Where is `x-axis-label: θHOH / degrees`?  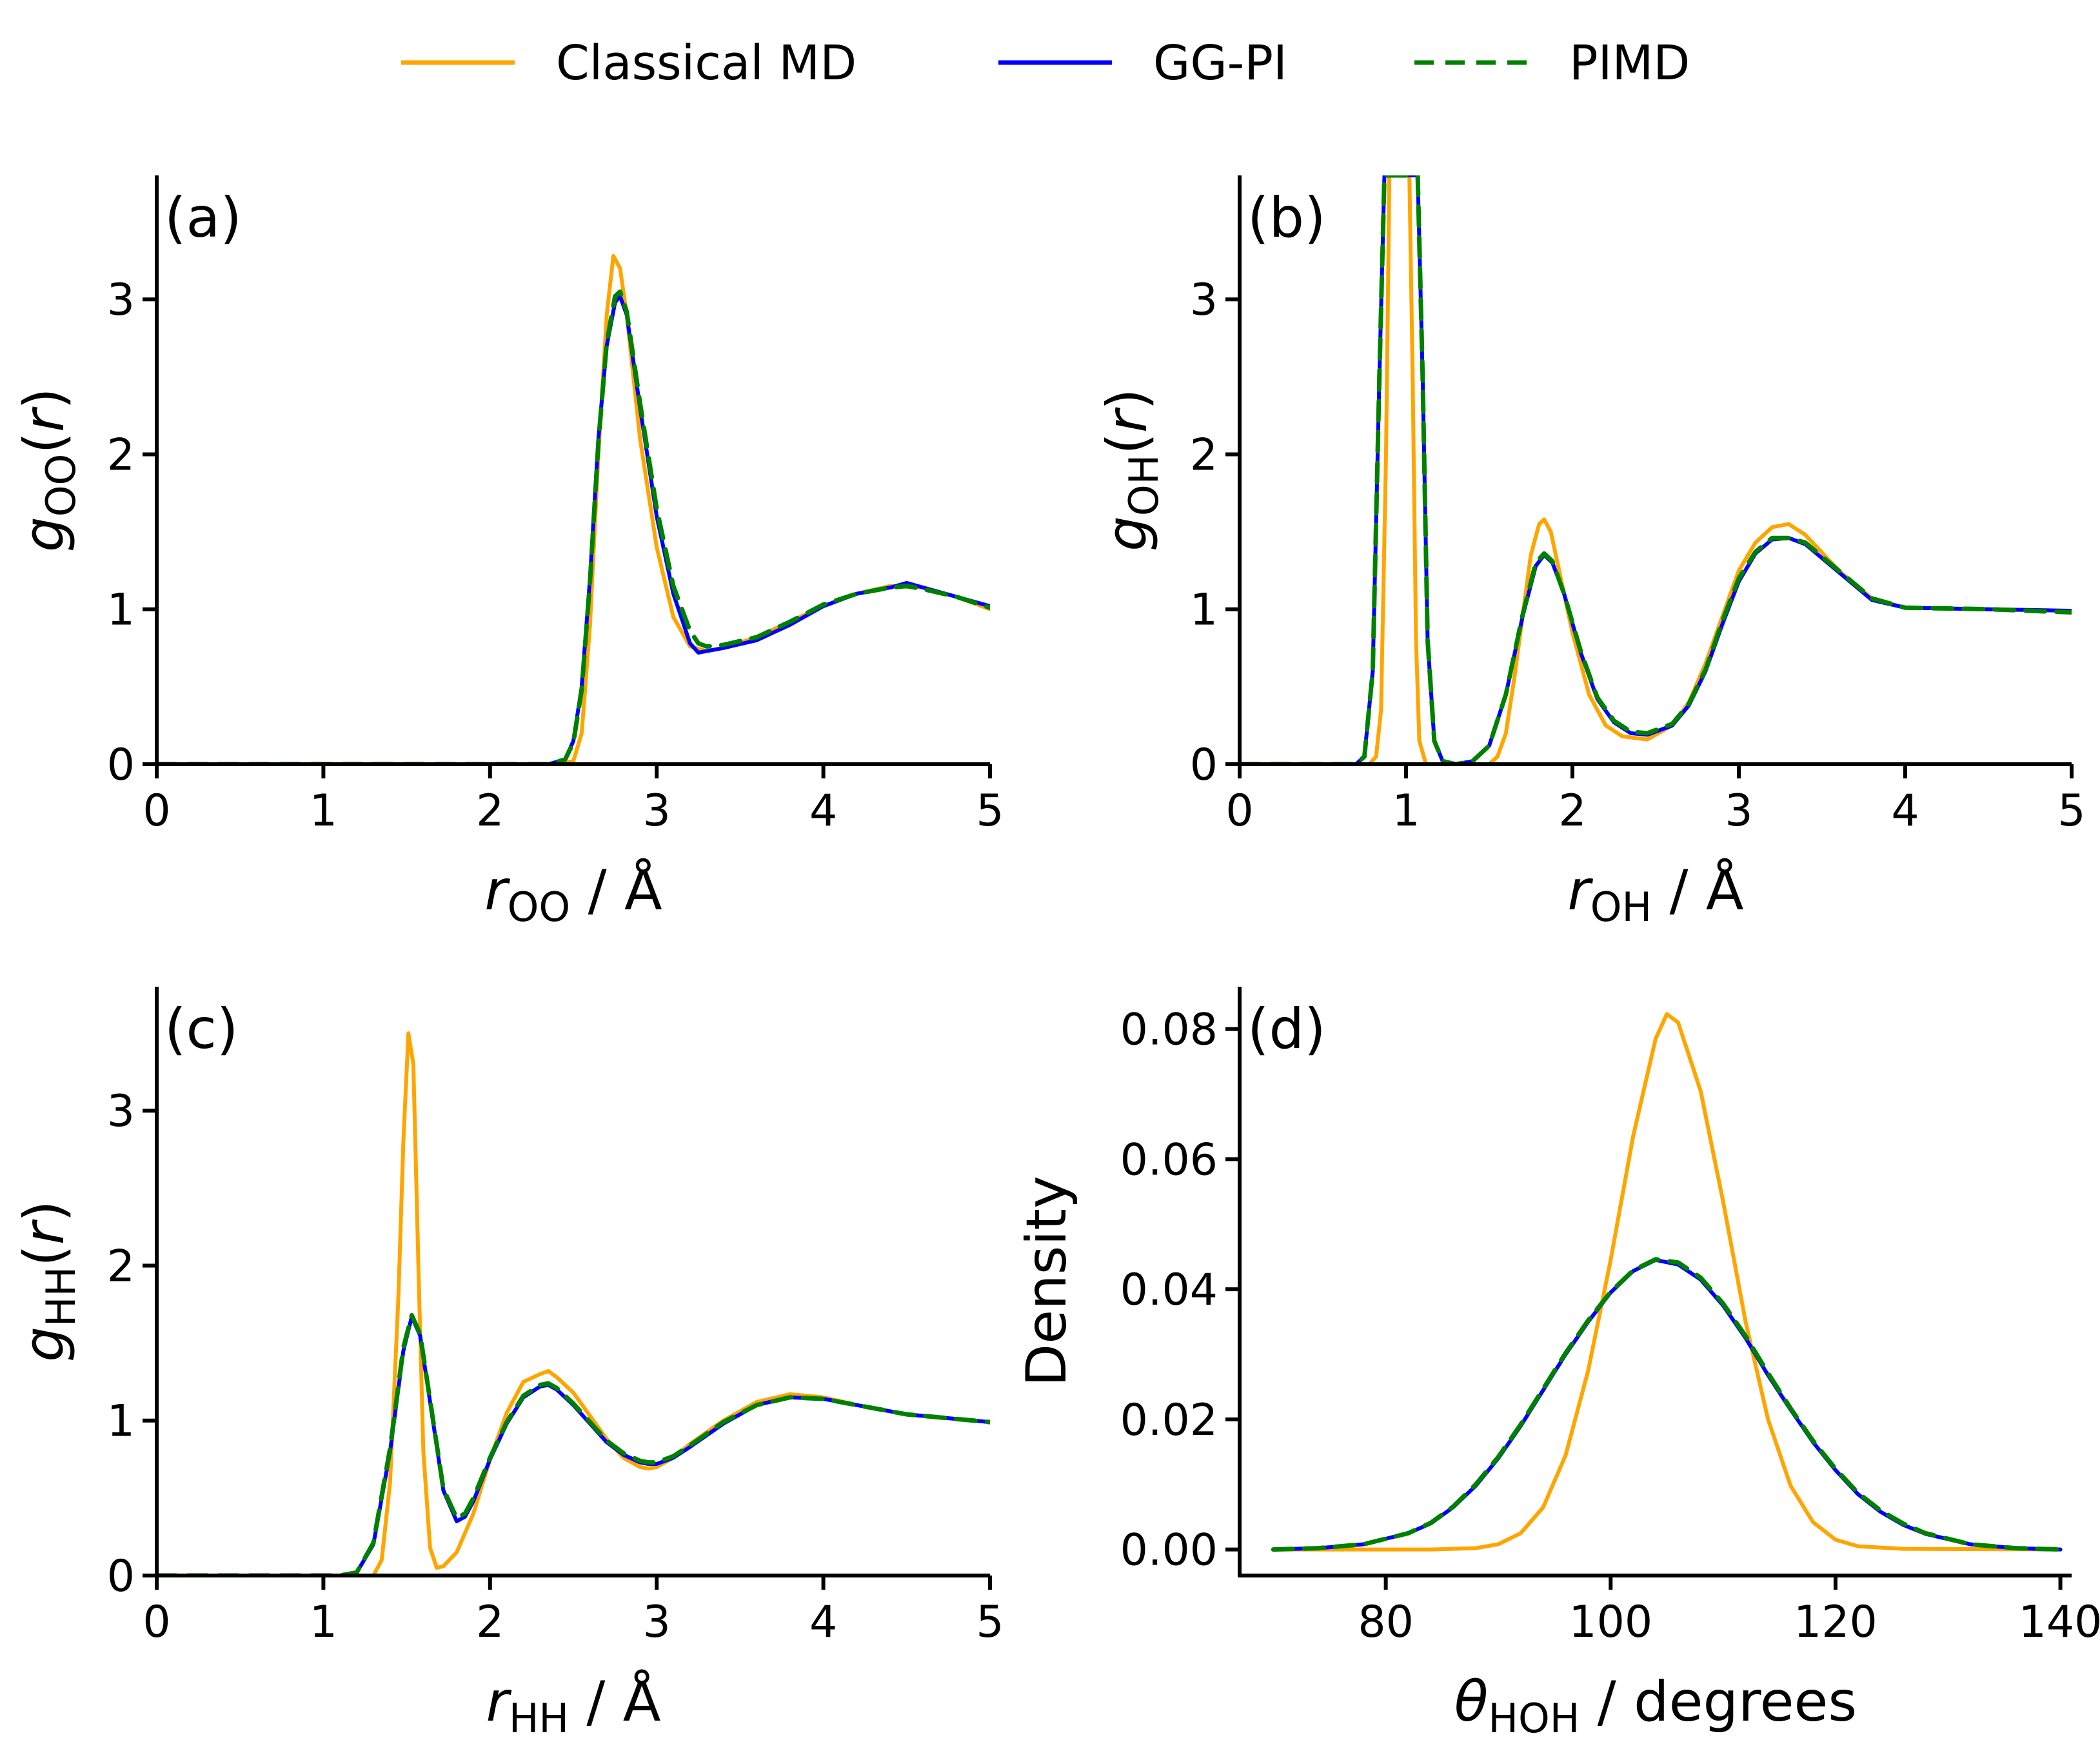 x-axis-label: θHOH / degrees is located at coordinates (1656, 1706).